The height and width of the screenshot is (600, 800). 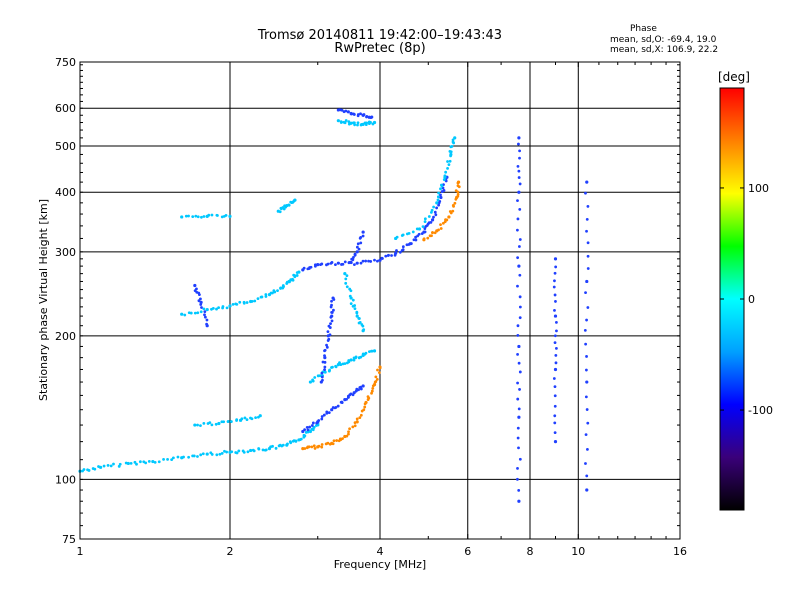 I want to click on x-tick-label: 4, so click(x=380, y=551).